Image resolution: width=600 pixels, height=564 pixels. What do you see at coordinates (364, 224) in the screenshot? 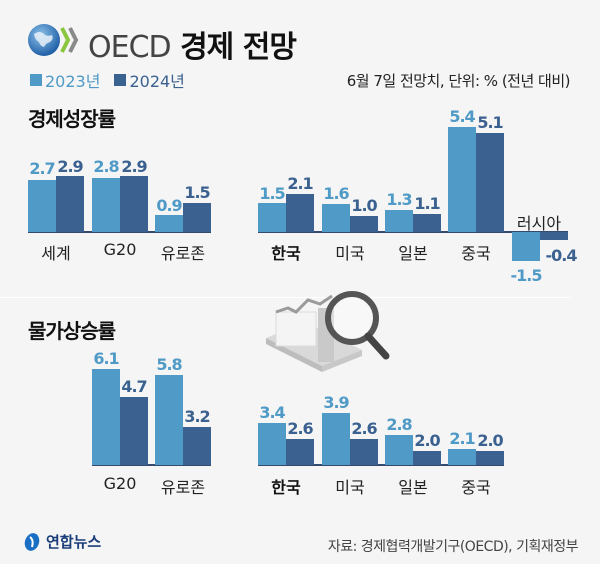
I see `bar-2024-usa` at bounding box center [364, 224].